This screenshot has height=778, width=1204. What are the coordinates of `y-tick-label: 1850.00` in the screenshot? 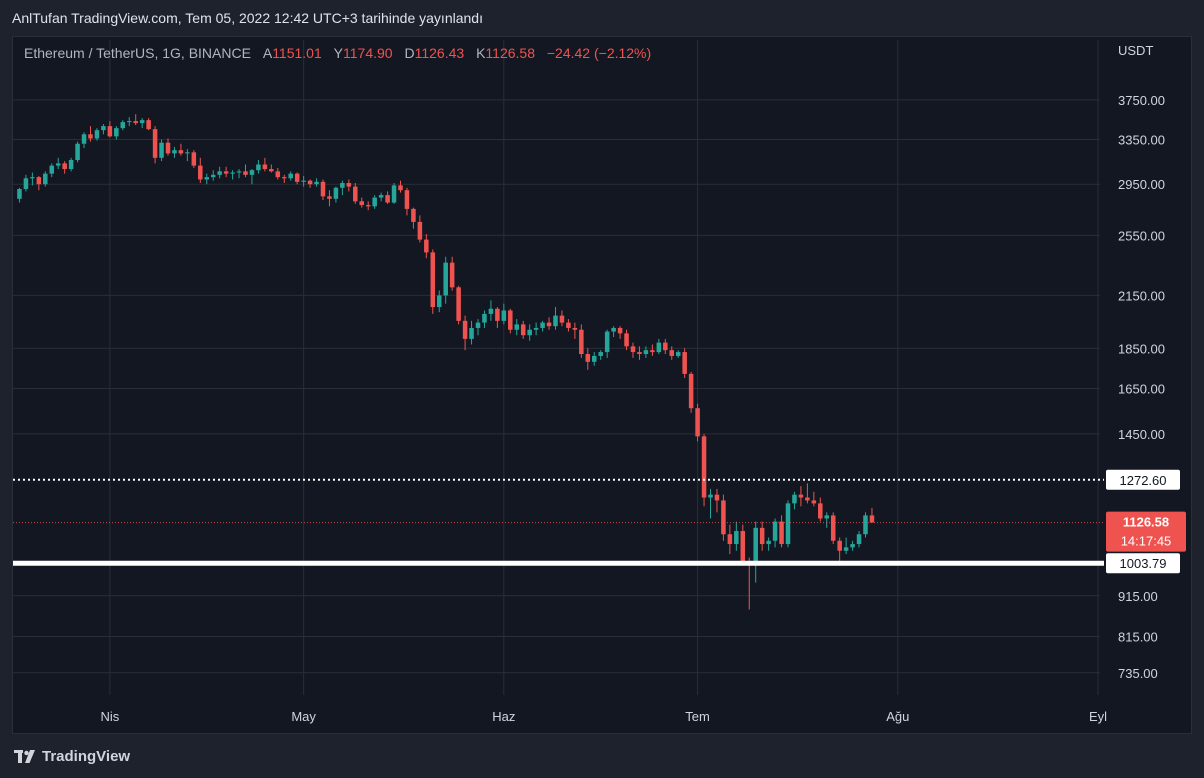 It's located at (1141, 348).